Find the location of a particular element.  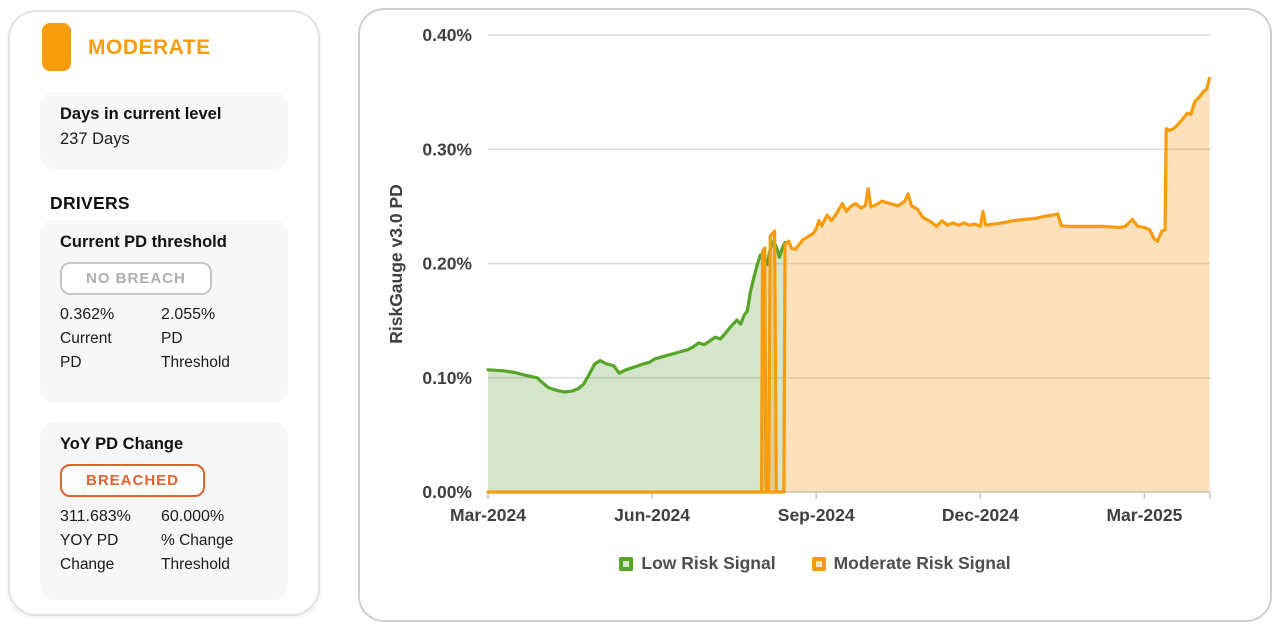

svg-text: 0.00% is located at coordinates (447, 492).